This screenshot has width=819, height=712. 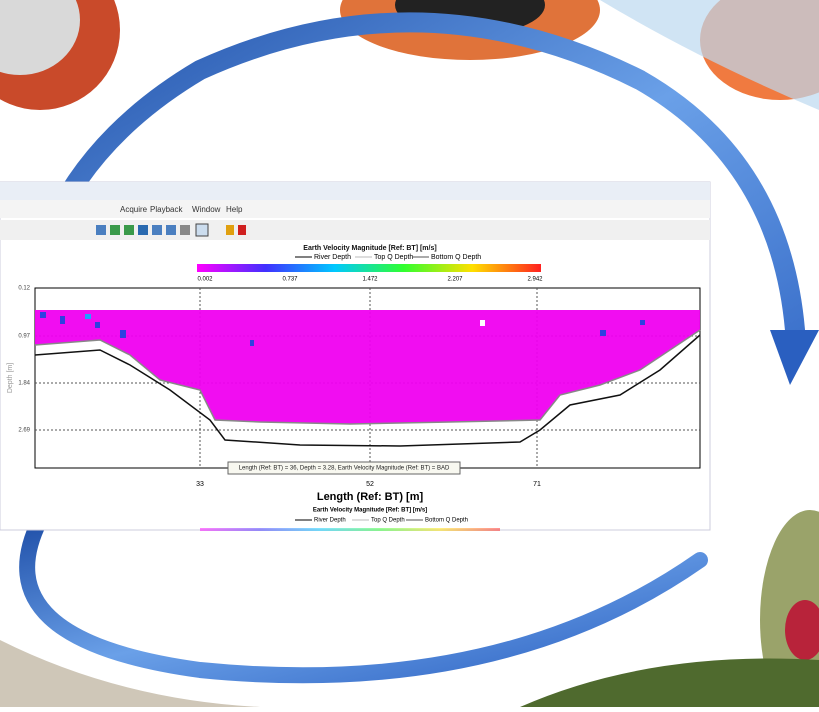 I want to click on legend-entry: River Depth, so click(x=332, y=257).